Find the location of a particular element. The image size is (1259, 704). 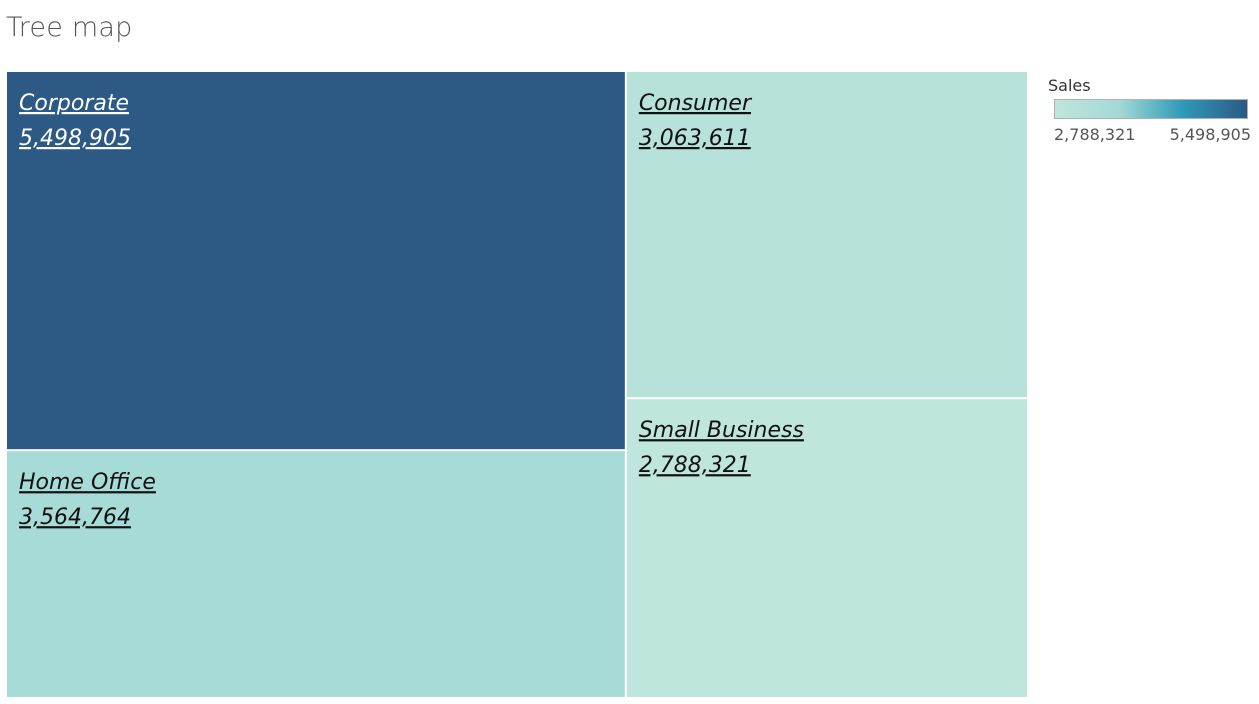

tile-value-label: 2,788,321 is located at coordinates (695, 465).